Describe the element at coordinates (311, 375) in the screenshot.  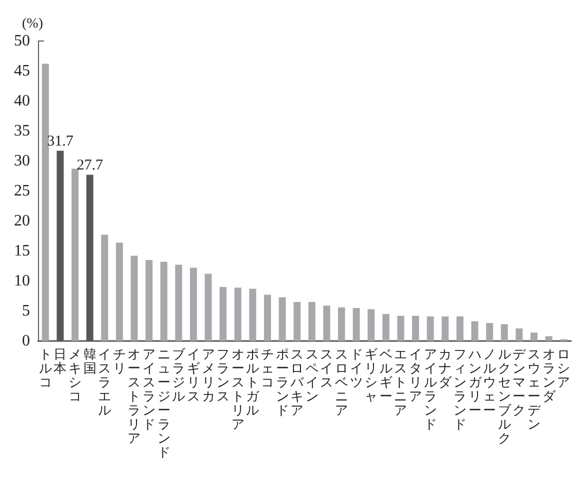
I see `x-tick-label: スペイン` at that location.